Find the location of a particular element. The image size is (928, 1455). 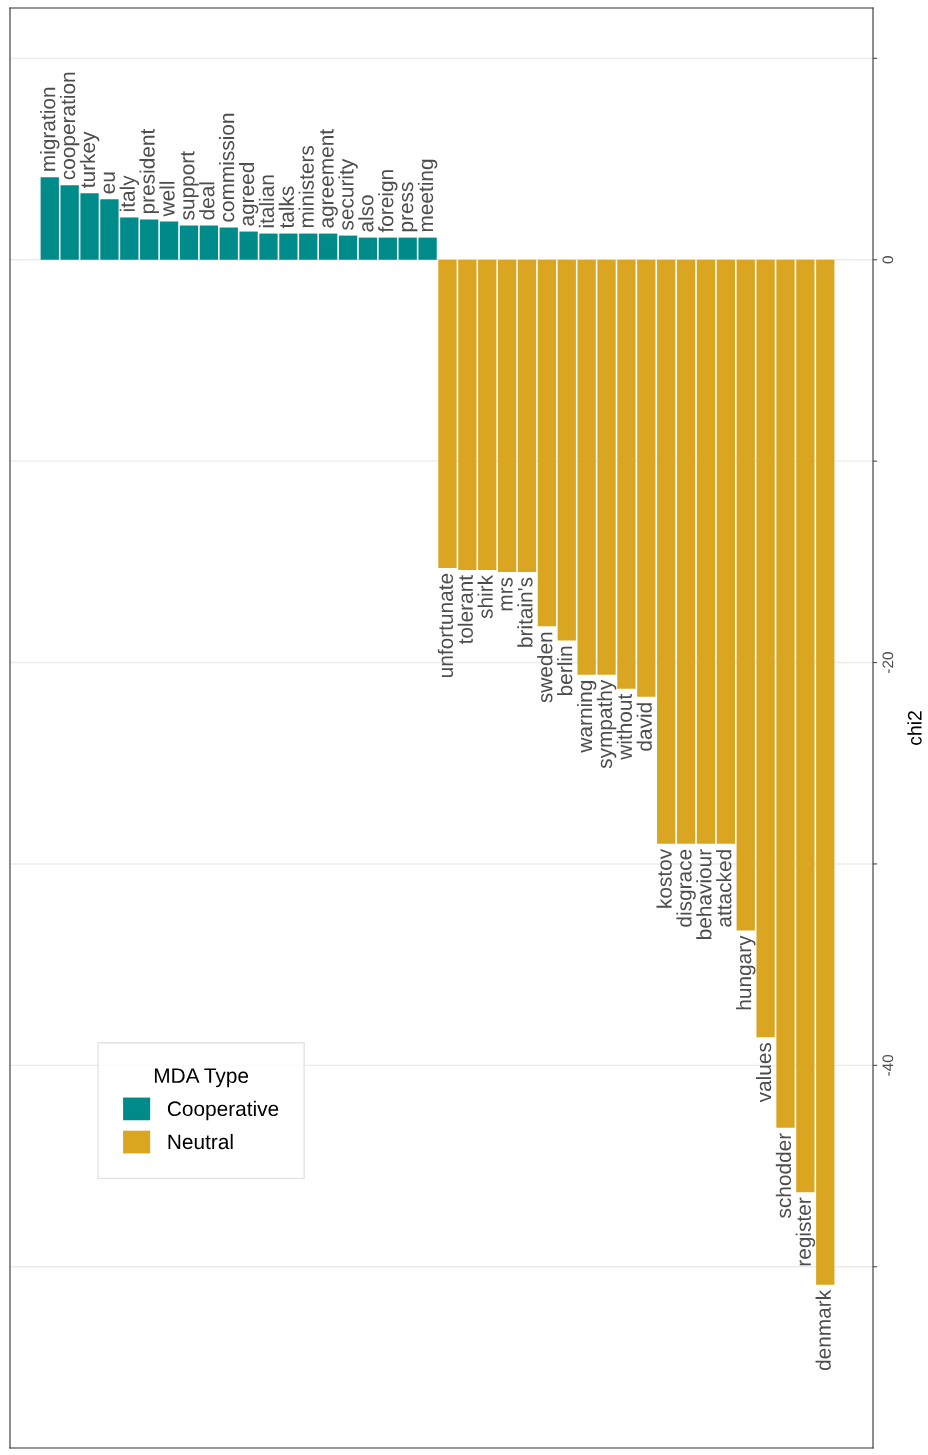

x-tick-label: turkey is located at coordinates (89, 159).